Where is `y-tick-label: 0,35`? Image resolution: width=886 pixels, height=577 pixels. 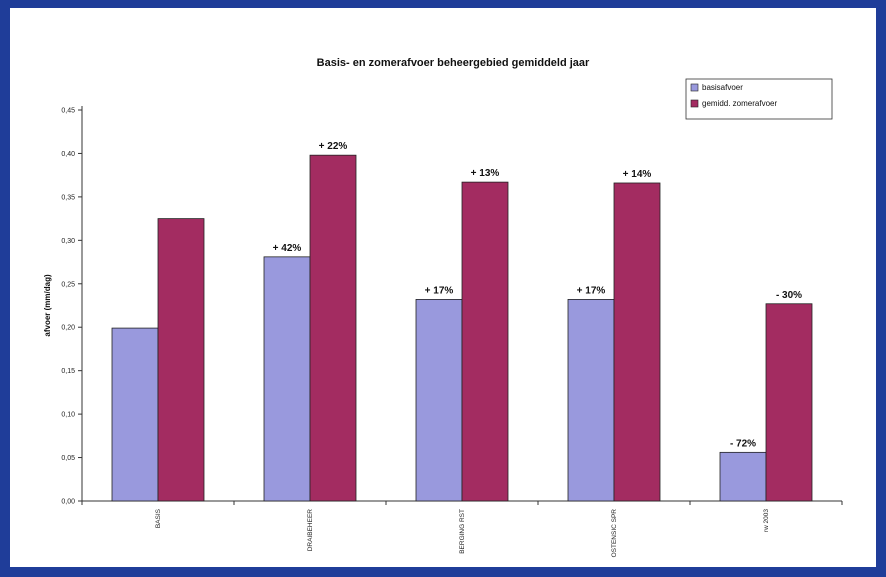 y-tick-label: 0,35 is located at coordinates (68, 197).